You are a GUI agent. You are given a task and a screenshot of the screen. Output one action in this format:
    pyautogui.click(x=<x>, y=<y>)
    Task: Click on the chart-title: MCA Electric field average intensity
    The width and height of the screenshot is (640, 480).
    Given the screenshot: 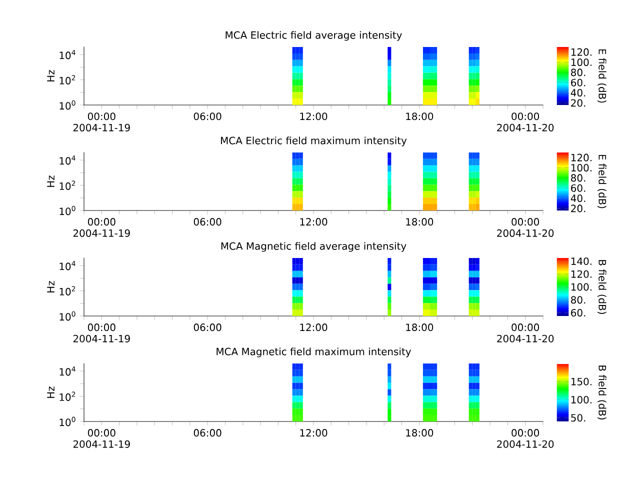 What is the action you would take?
    pyautogui.click(x=314, y=36)
    